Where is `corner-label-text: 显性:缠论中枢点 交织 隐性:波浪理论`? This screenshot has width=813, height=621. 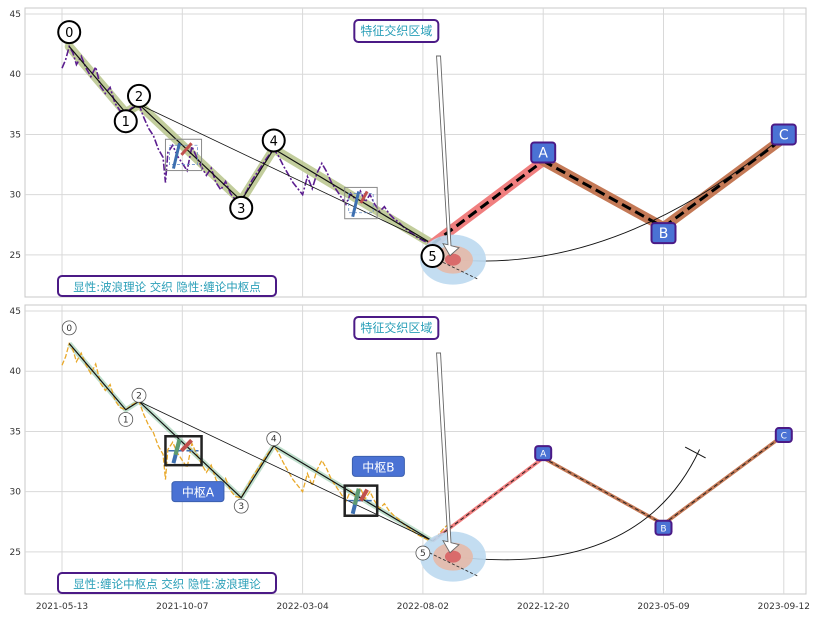 corner-label-text: 显性:缠论中枢点 交织 隐性:波浪理论 is located at coordinates (167, 584).